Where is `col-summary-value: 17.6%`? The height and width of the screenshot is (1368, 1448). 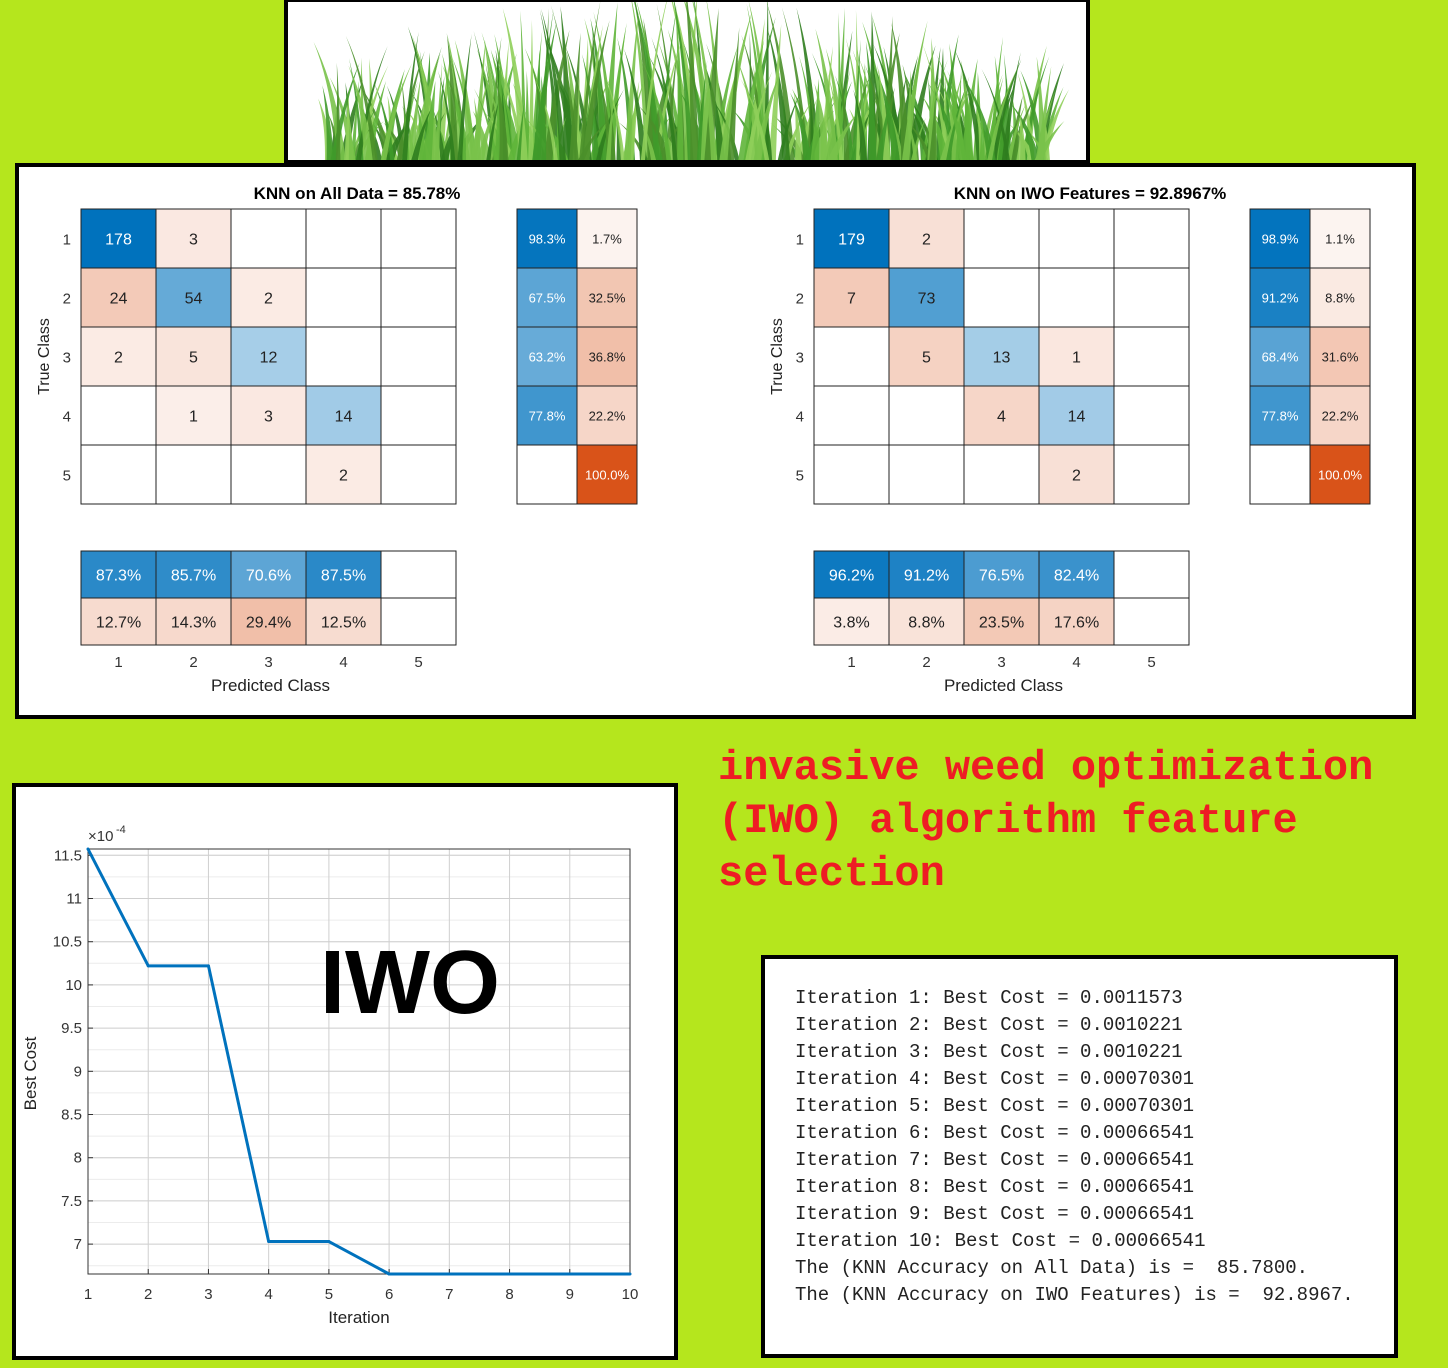
col-summary-value: 17.6% is located at coordinates (1076, 623).